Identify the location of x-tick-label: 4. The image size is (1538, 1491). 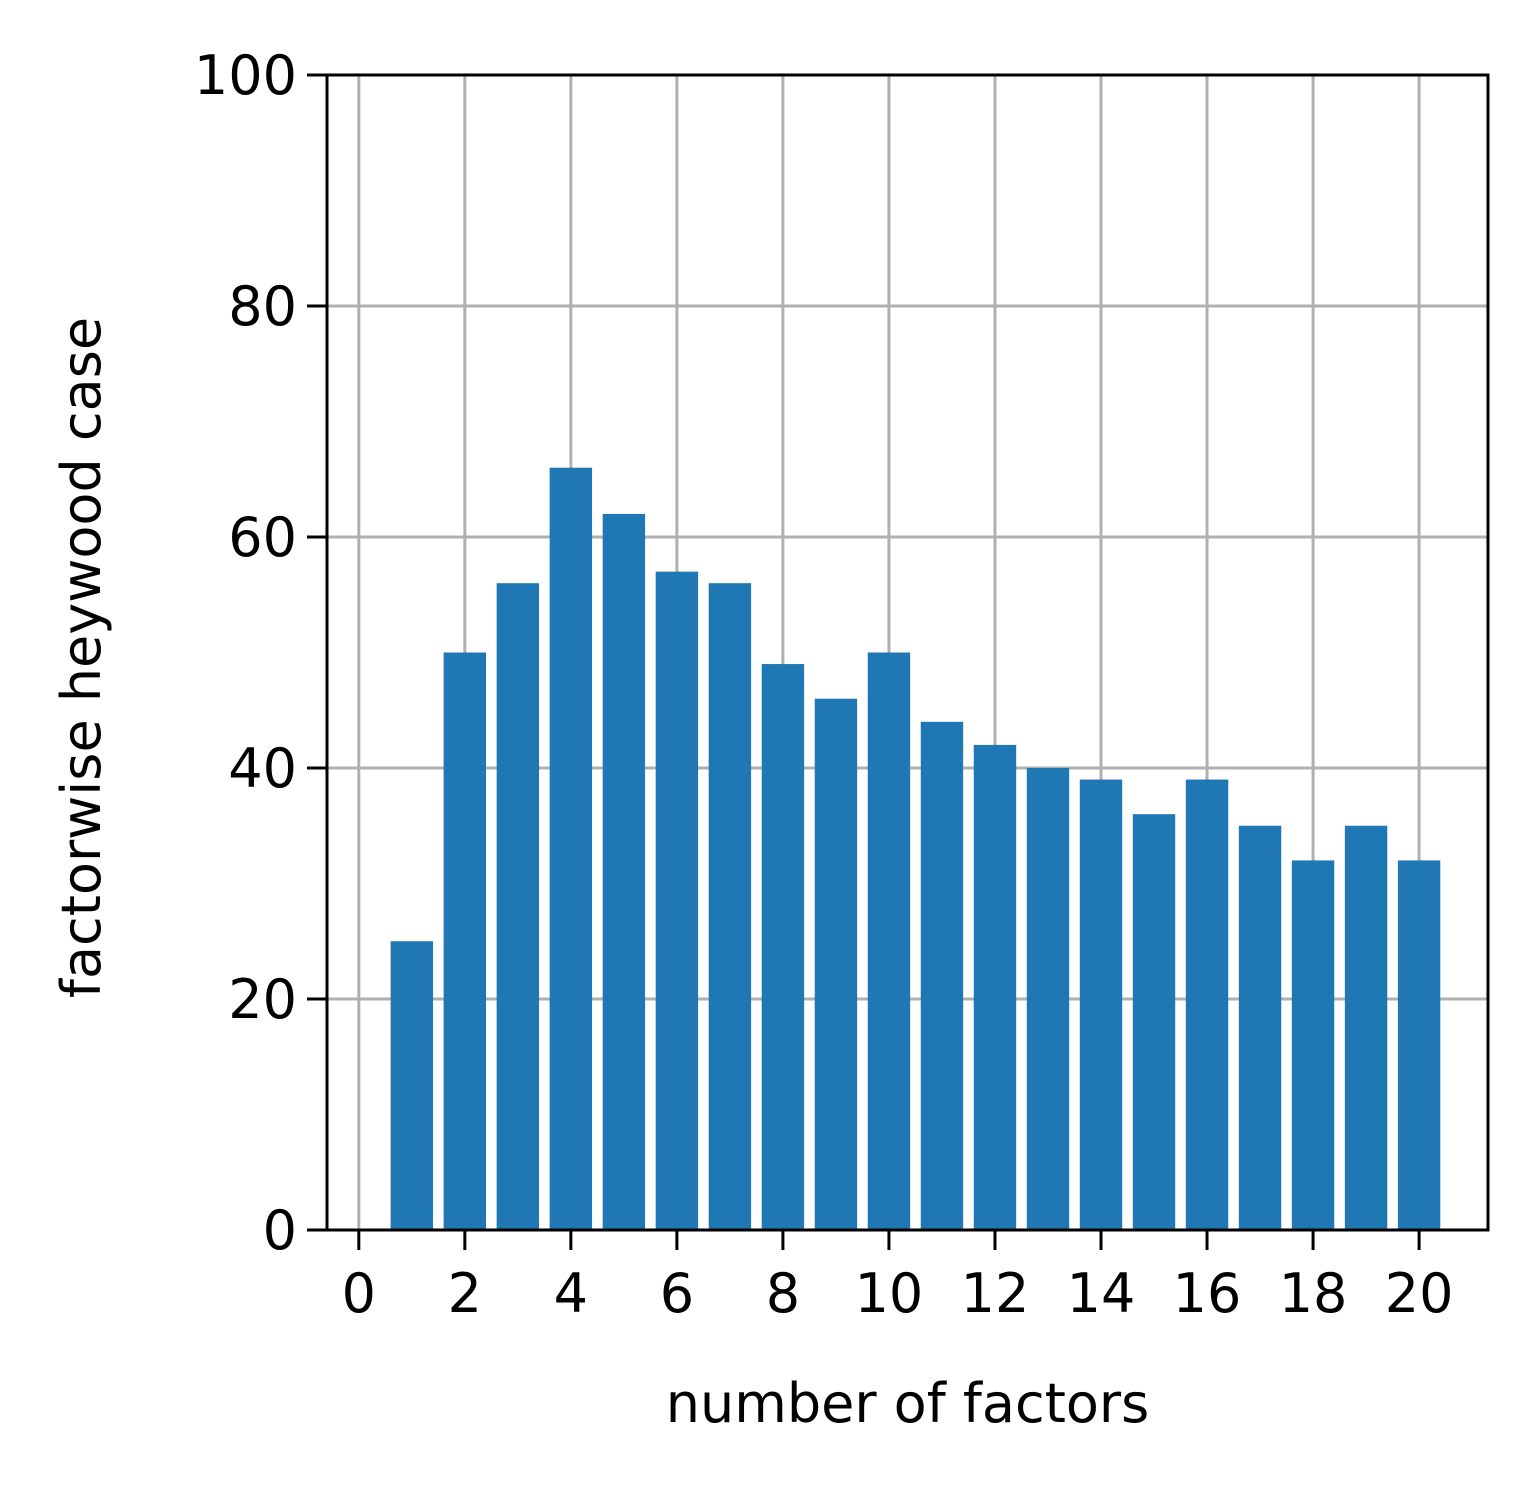
(571, 1293).